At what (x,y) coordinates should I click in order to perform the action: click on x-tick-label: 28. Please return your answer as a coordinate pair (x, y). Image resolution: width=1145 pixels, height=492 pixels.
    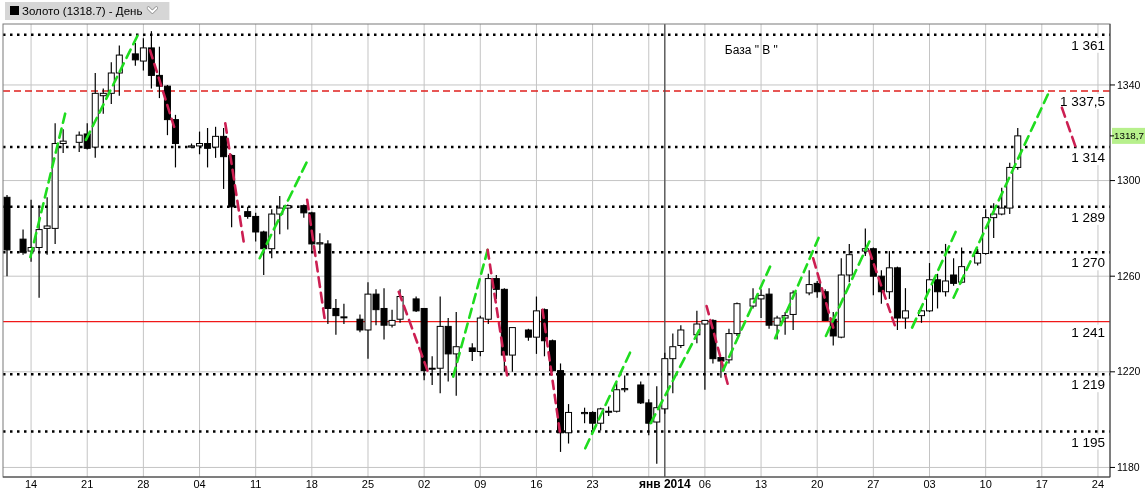
    Looking at the image, I should click on (143, 484).